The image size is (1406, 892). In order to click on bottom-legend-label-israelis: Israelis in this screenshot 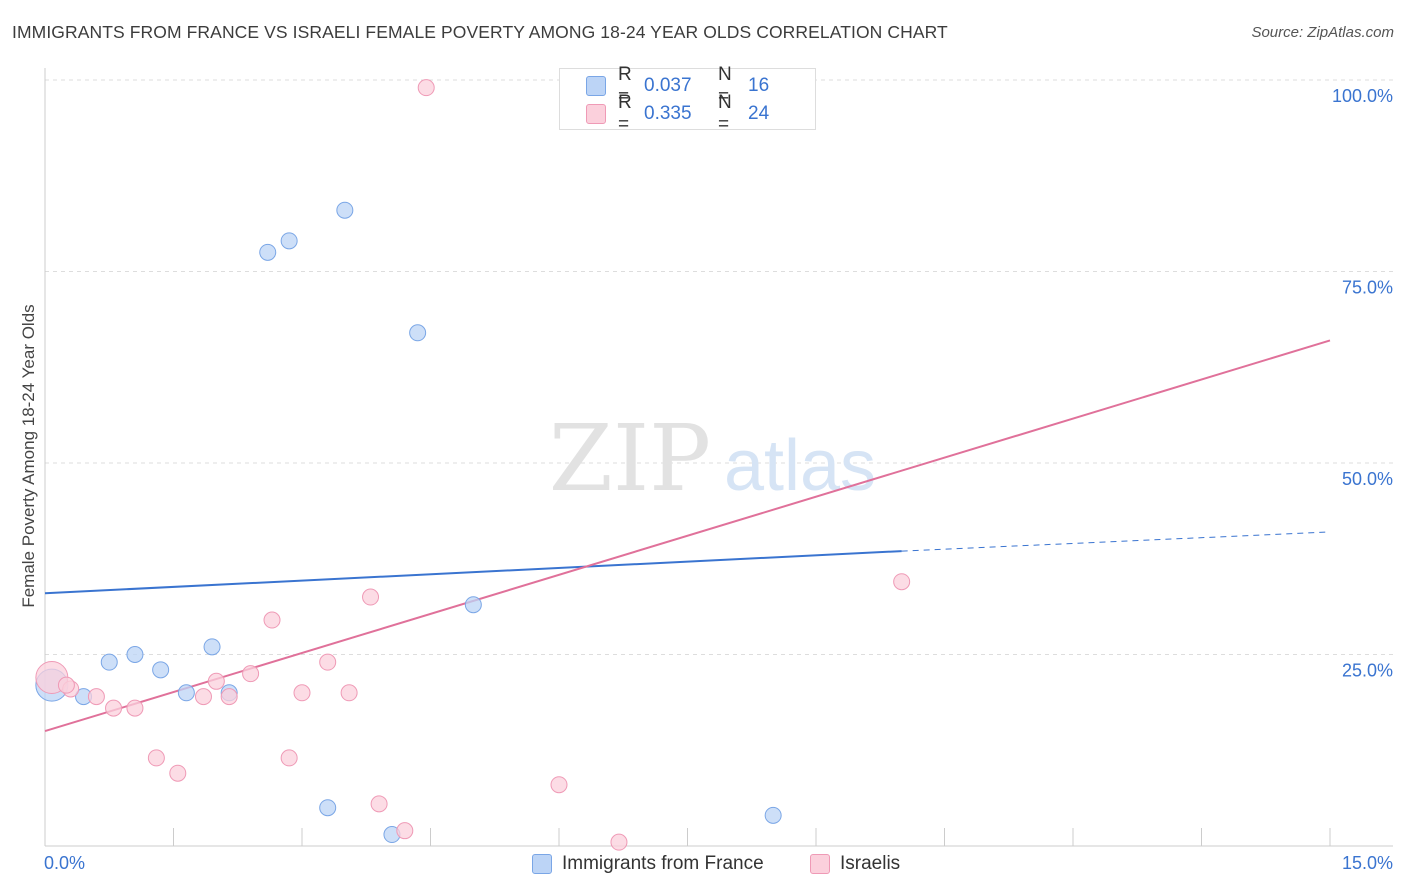, I will do `click(870, 863)`.